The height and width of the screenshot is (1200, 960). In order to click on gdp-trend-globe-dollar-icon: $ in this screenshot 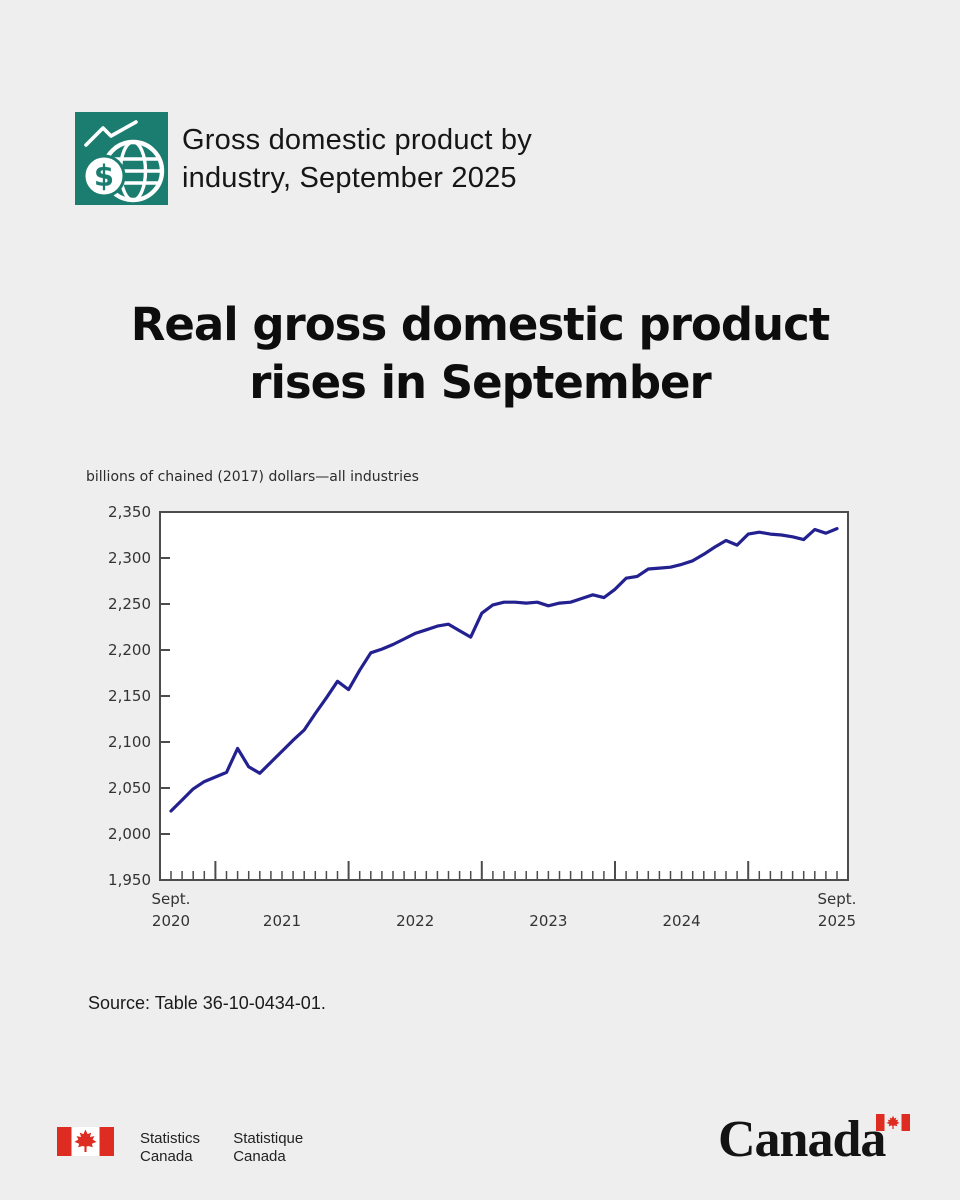, I will do `click(121, 158)`.